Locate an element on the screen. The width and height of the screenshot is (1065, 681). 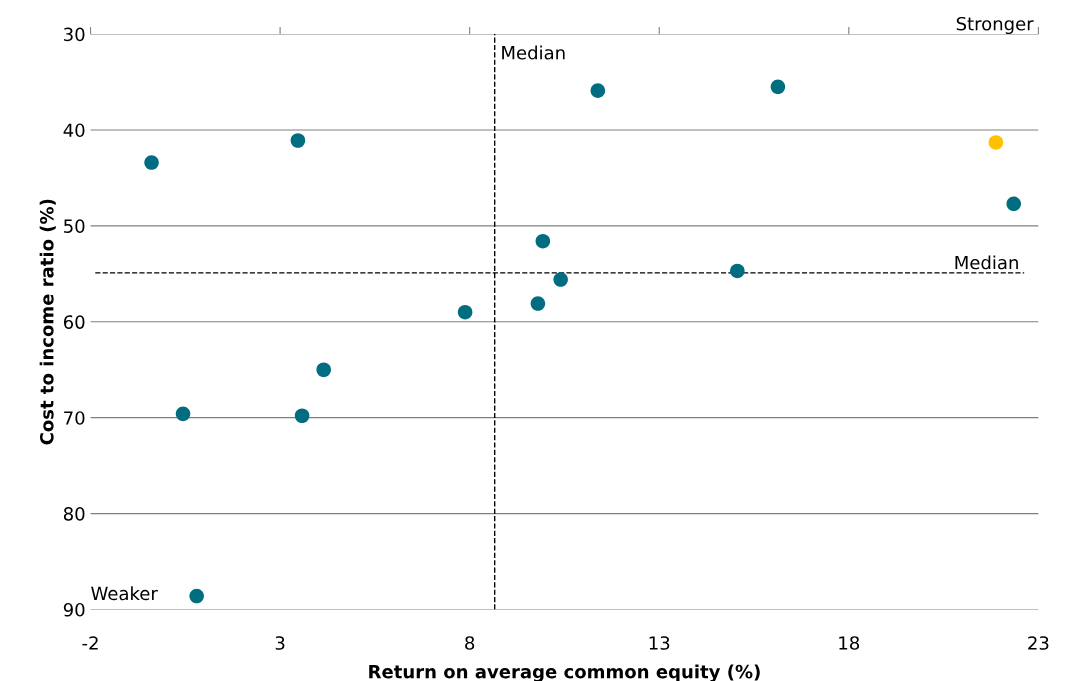
y-tick-label: 40 is located at coordinates (74, 130).